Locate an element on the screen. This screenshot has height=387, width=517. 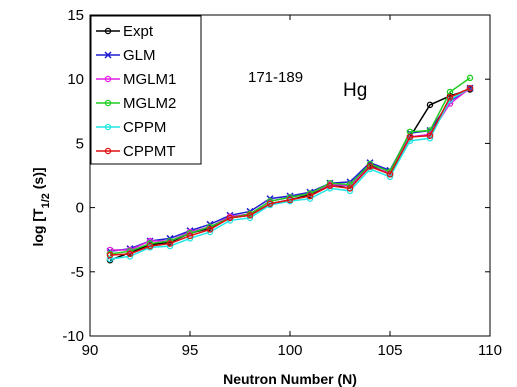
y-tick-label: -10 is located at coordinates (73, 336).